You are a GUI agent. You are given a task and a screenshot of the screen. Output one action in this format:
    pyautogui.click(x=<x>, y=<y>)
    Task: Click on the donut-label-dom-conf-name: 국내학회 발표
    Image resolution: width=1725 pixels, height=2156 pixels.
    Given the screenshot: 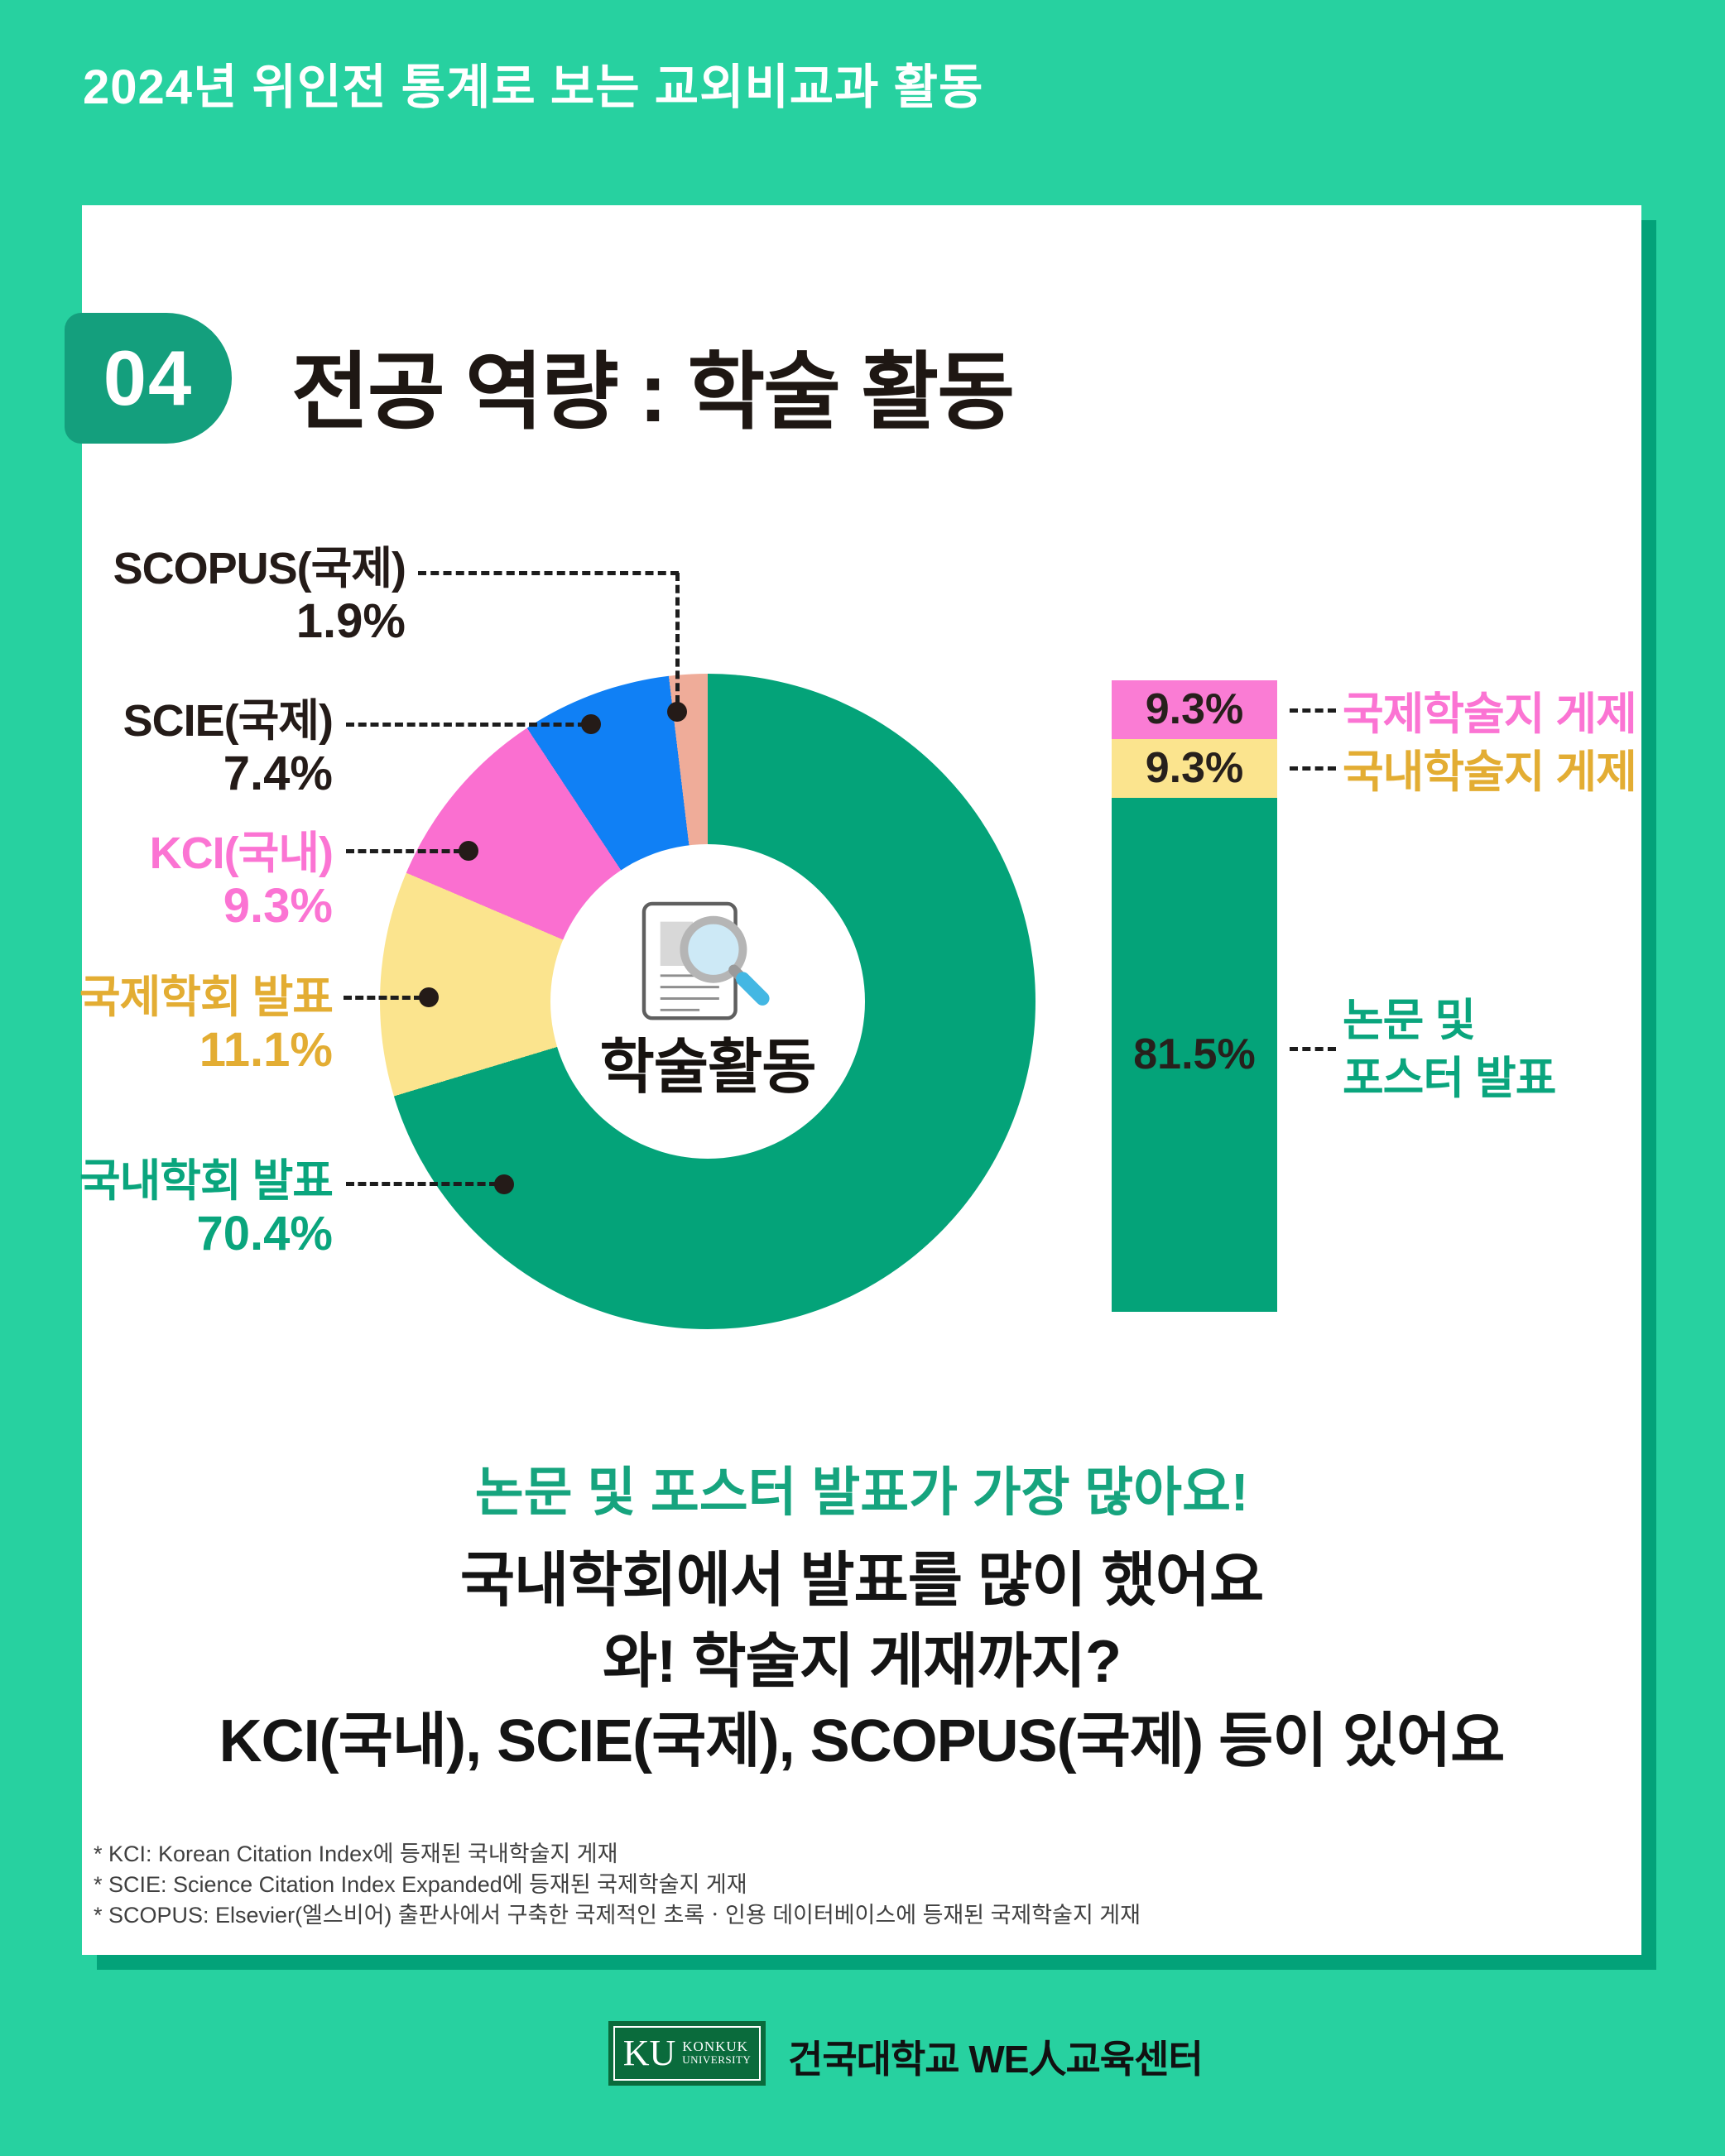 What is the action you would take?
    pyautogui.click(x=207, y=1181)
    